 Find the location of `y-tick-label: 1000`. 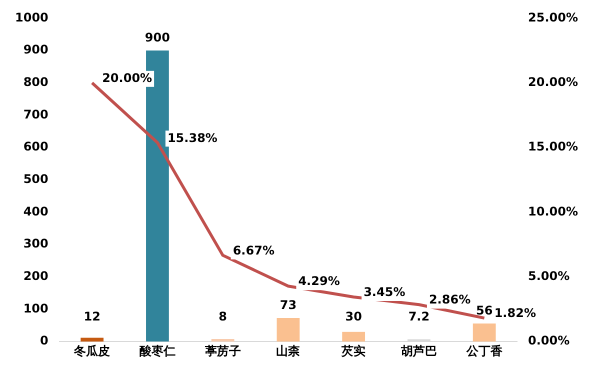

y-tick-label: 1000 is located at coordinates (31, 17).